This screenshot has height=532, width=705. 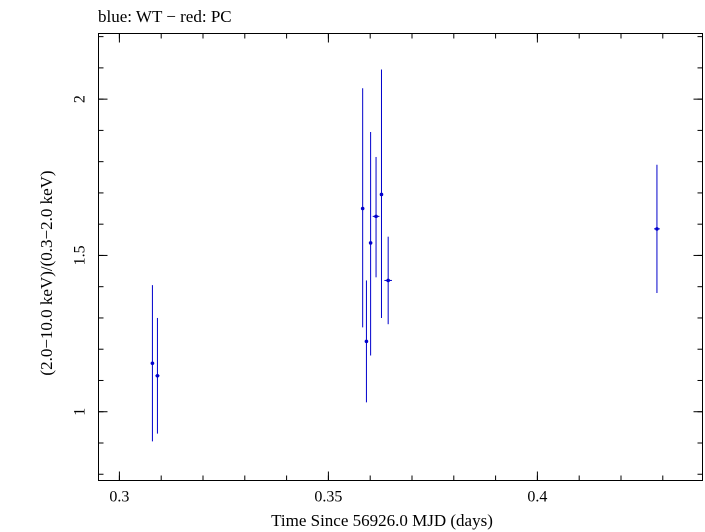 I want to click on y-tick-label: 1, so click(x=80, y=412).